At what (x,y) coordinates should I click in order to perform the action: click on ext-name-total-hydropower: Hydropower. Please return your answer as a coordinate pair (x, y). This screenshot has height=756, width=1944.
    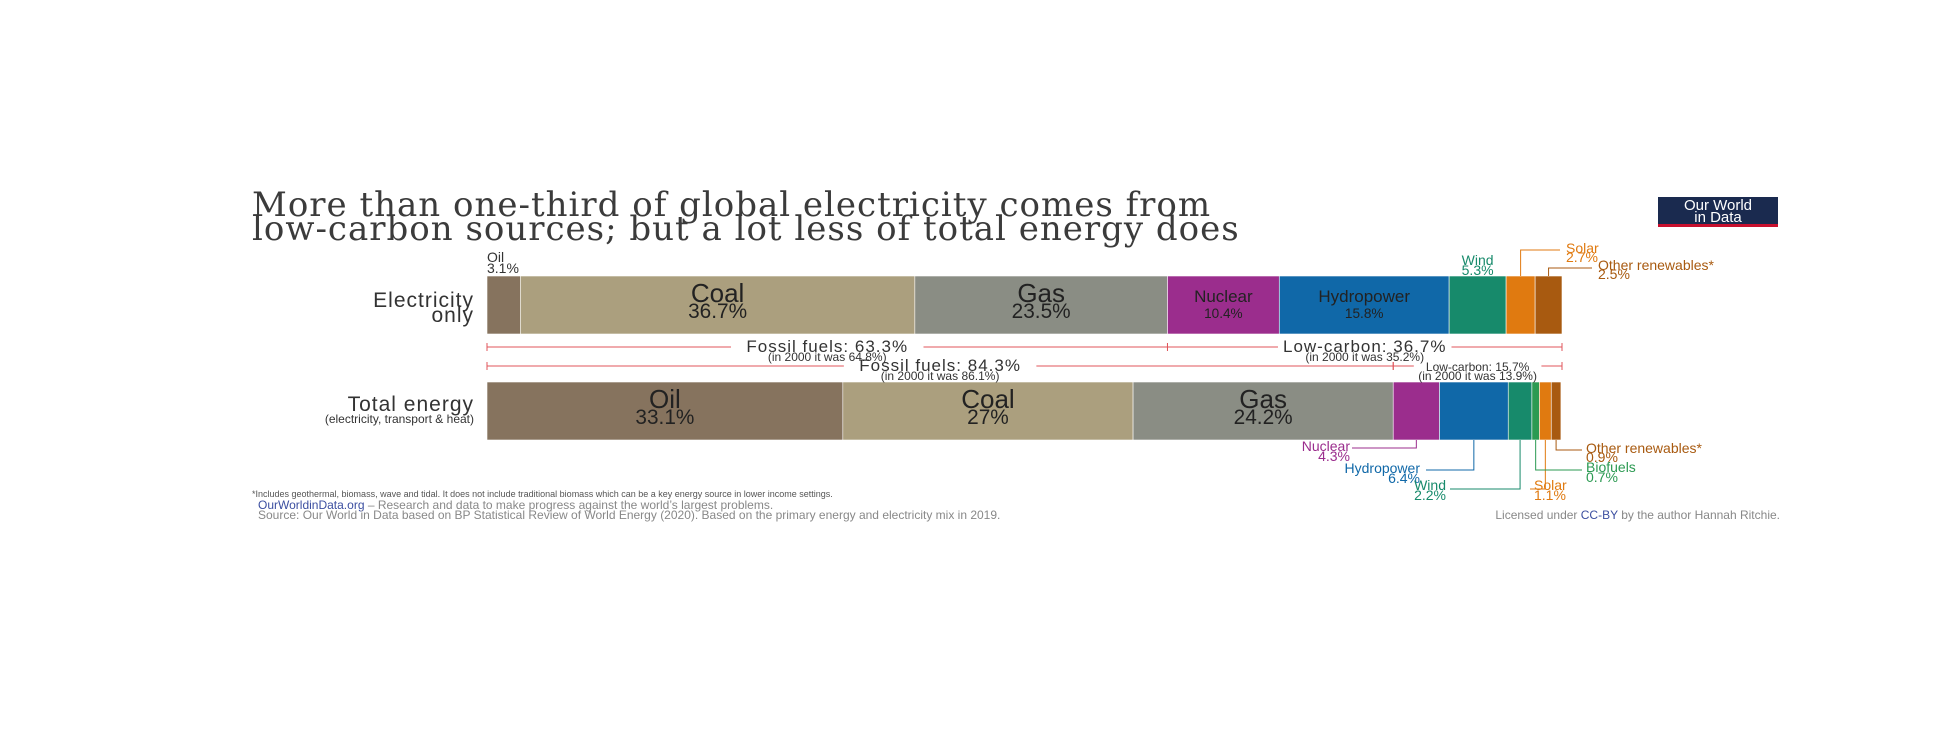
    Looking at the image, I should click on (1383, 468).